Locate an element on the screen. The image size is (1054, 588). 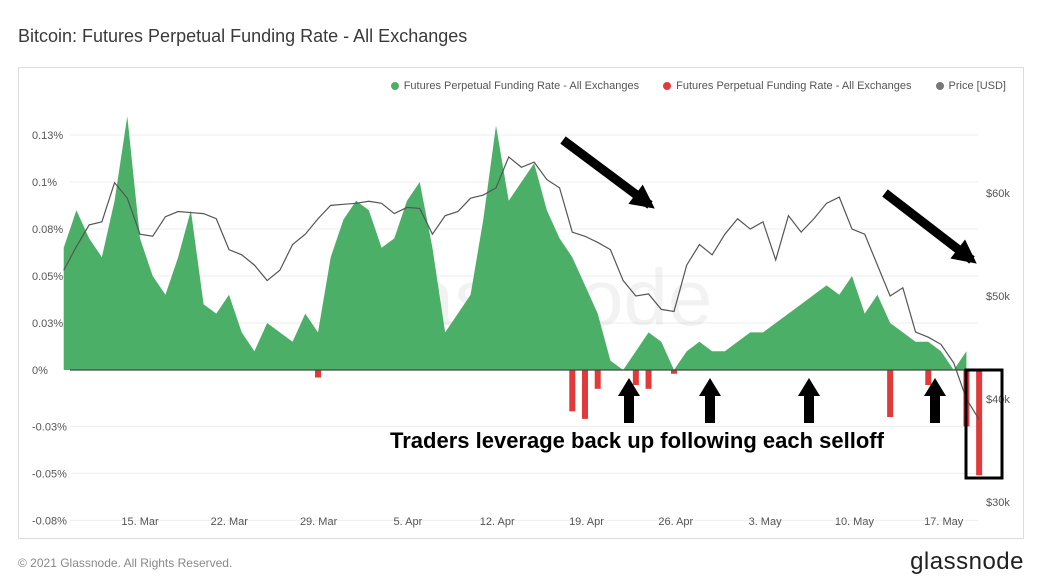
x-tick-label: 10. May is located at coordinates (855, 522).